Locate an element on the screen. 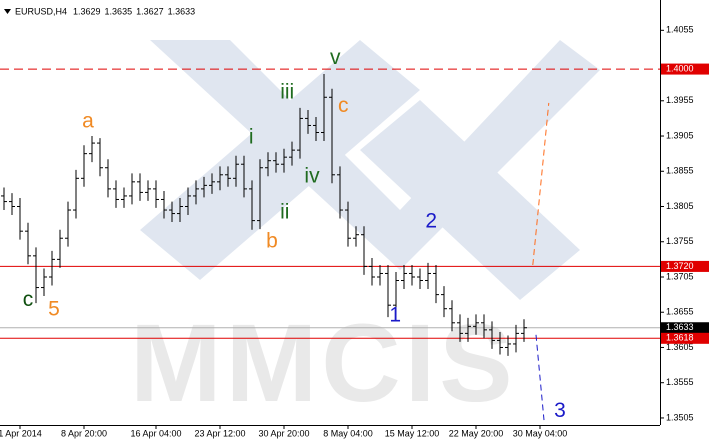  y-tick-label: 1.3955 is located at coordinates (680, 100).